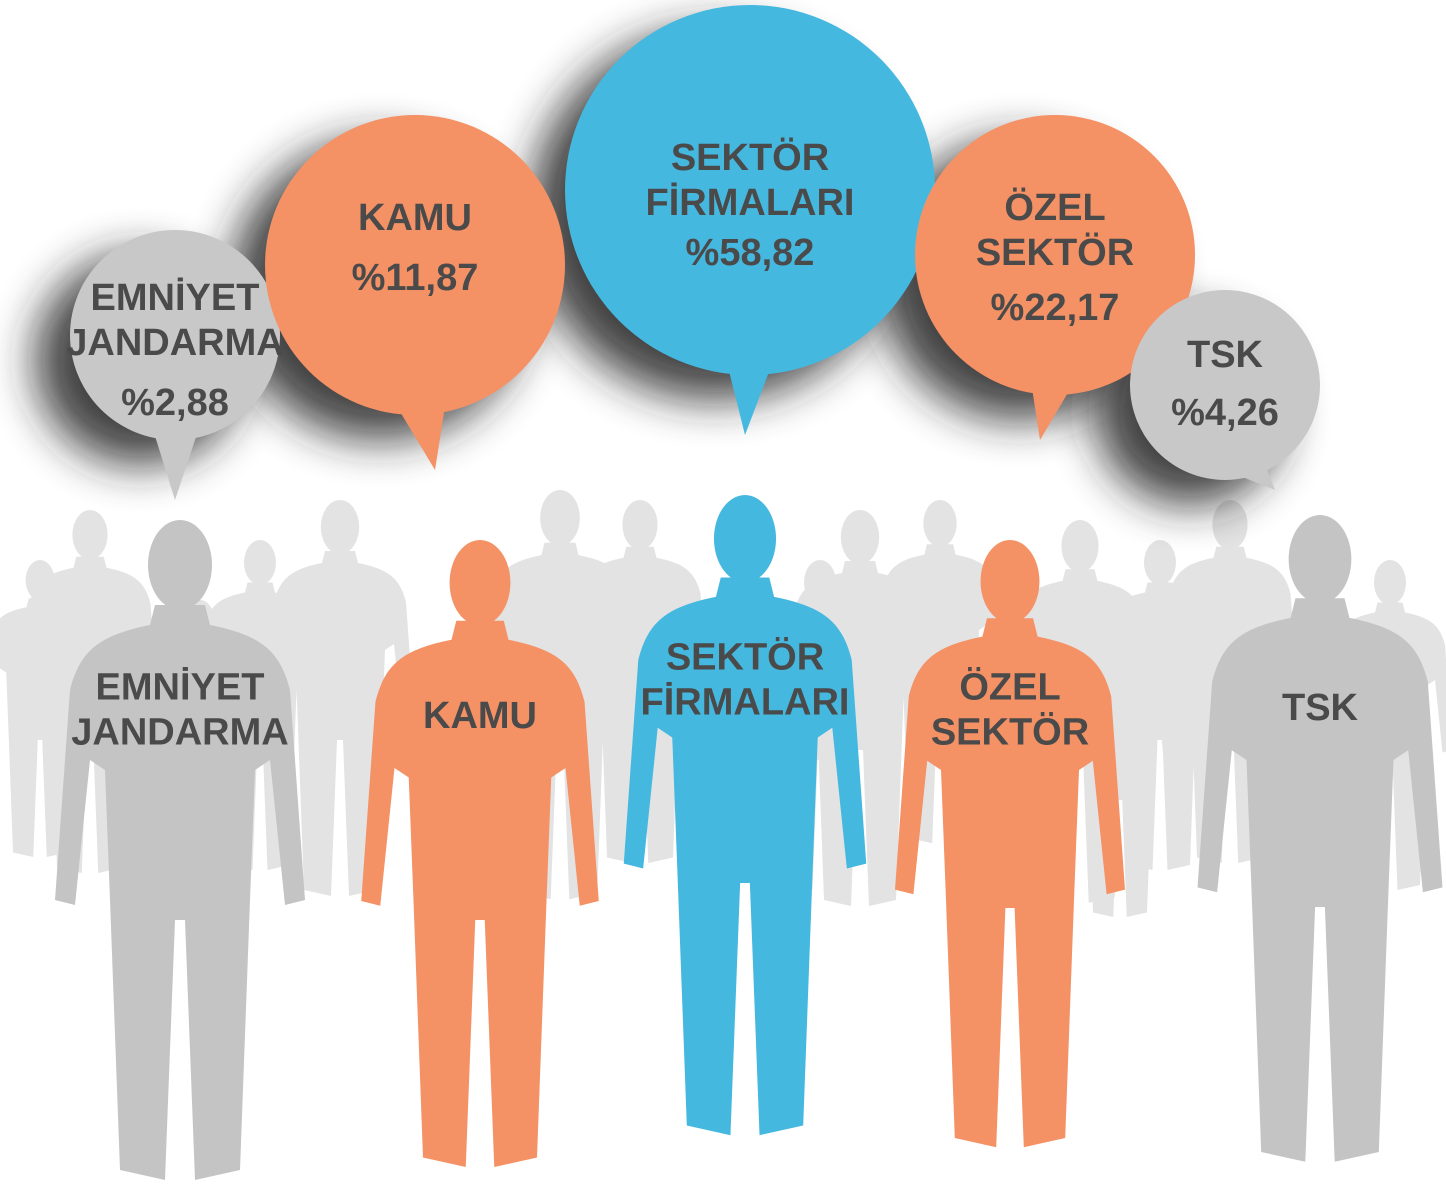 The width and height of the screenshot is (1446, 1197). I want to click on bubble-value: %11,87, so click(415, 278).